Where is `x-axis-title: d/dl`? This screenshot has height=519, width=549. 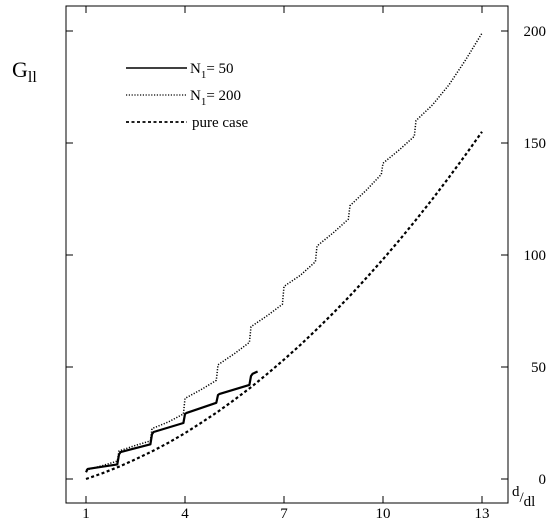 x-axis-title: d/dl is located at coordinates (523, 497).